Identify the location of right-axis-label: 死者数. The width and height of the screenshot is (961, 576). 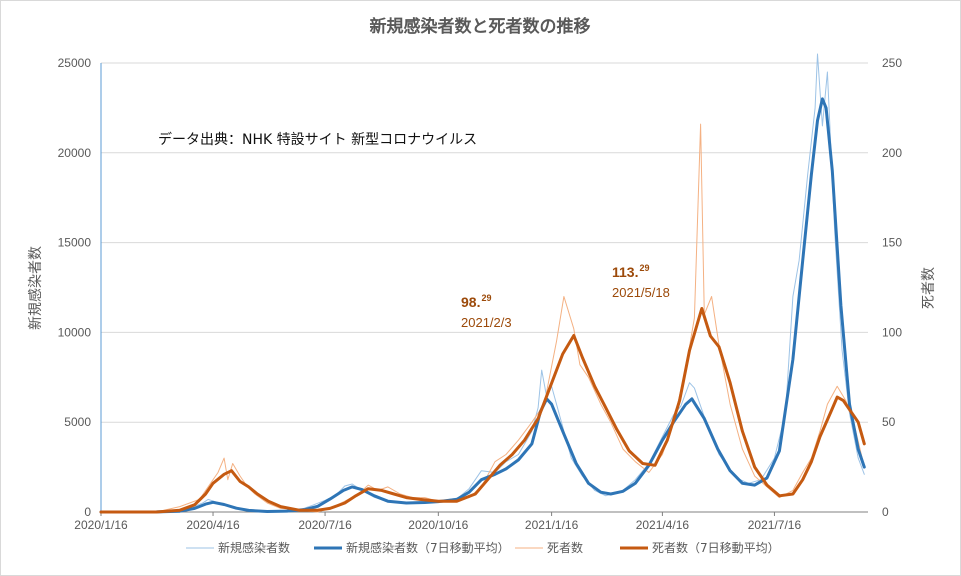
(929, 288).